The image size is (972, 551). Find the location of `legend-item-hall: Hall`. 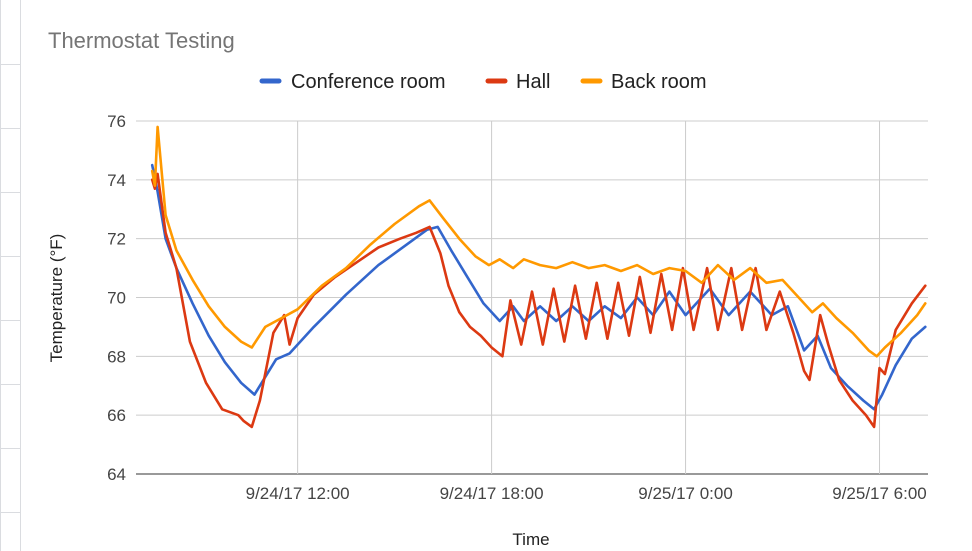

legend-item-hall: Hall is located at coordinates (517, 82).